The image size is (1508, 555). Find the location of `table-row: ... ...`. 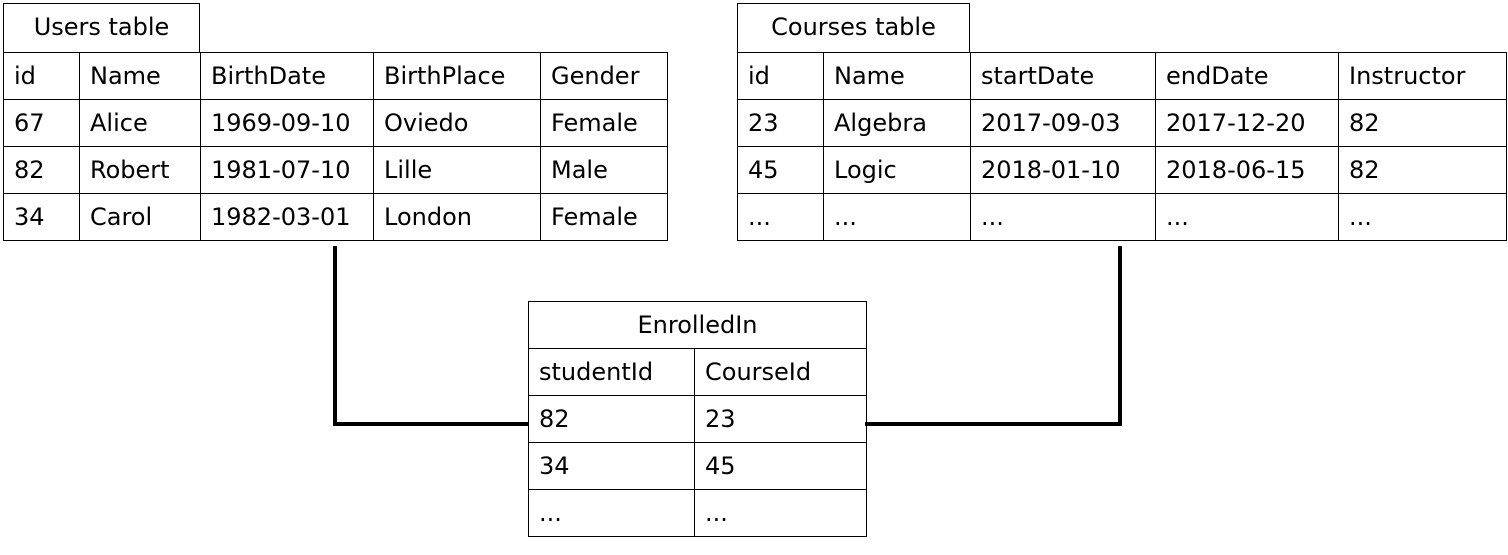

table-row: ... ... is located at coordinates (697, 513).